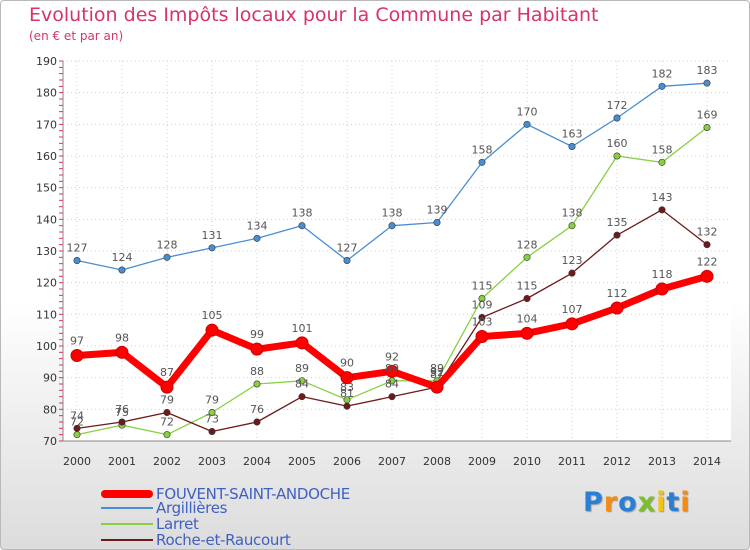  I want to click on legend-label: Argillières, so click(192, 508).